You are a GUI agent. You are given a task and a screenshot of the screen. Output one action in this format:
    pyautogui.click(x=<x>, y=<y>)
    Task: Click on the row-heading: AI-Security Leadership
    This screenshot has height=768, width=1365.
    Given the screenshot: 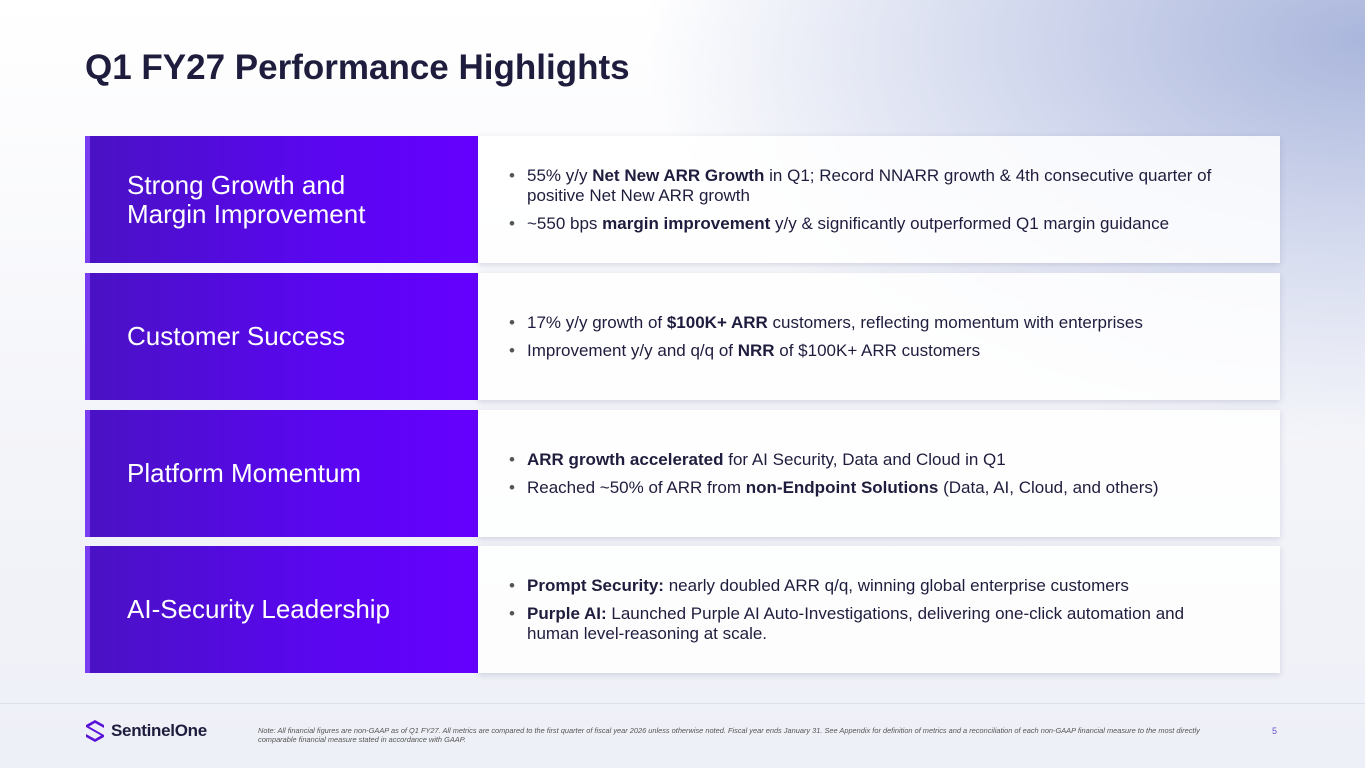 What is the action you would take?
    pyautogui.click(x=259, y=609)
    